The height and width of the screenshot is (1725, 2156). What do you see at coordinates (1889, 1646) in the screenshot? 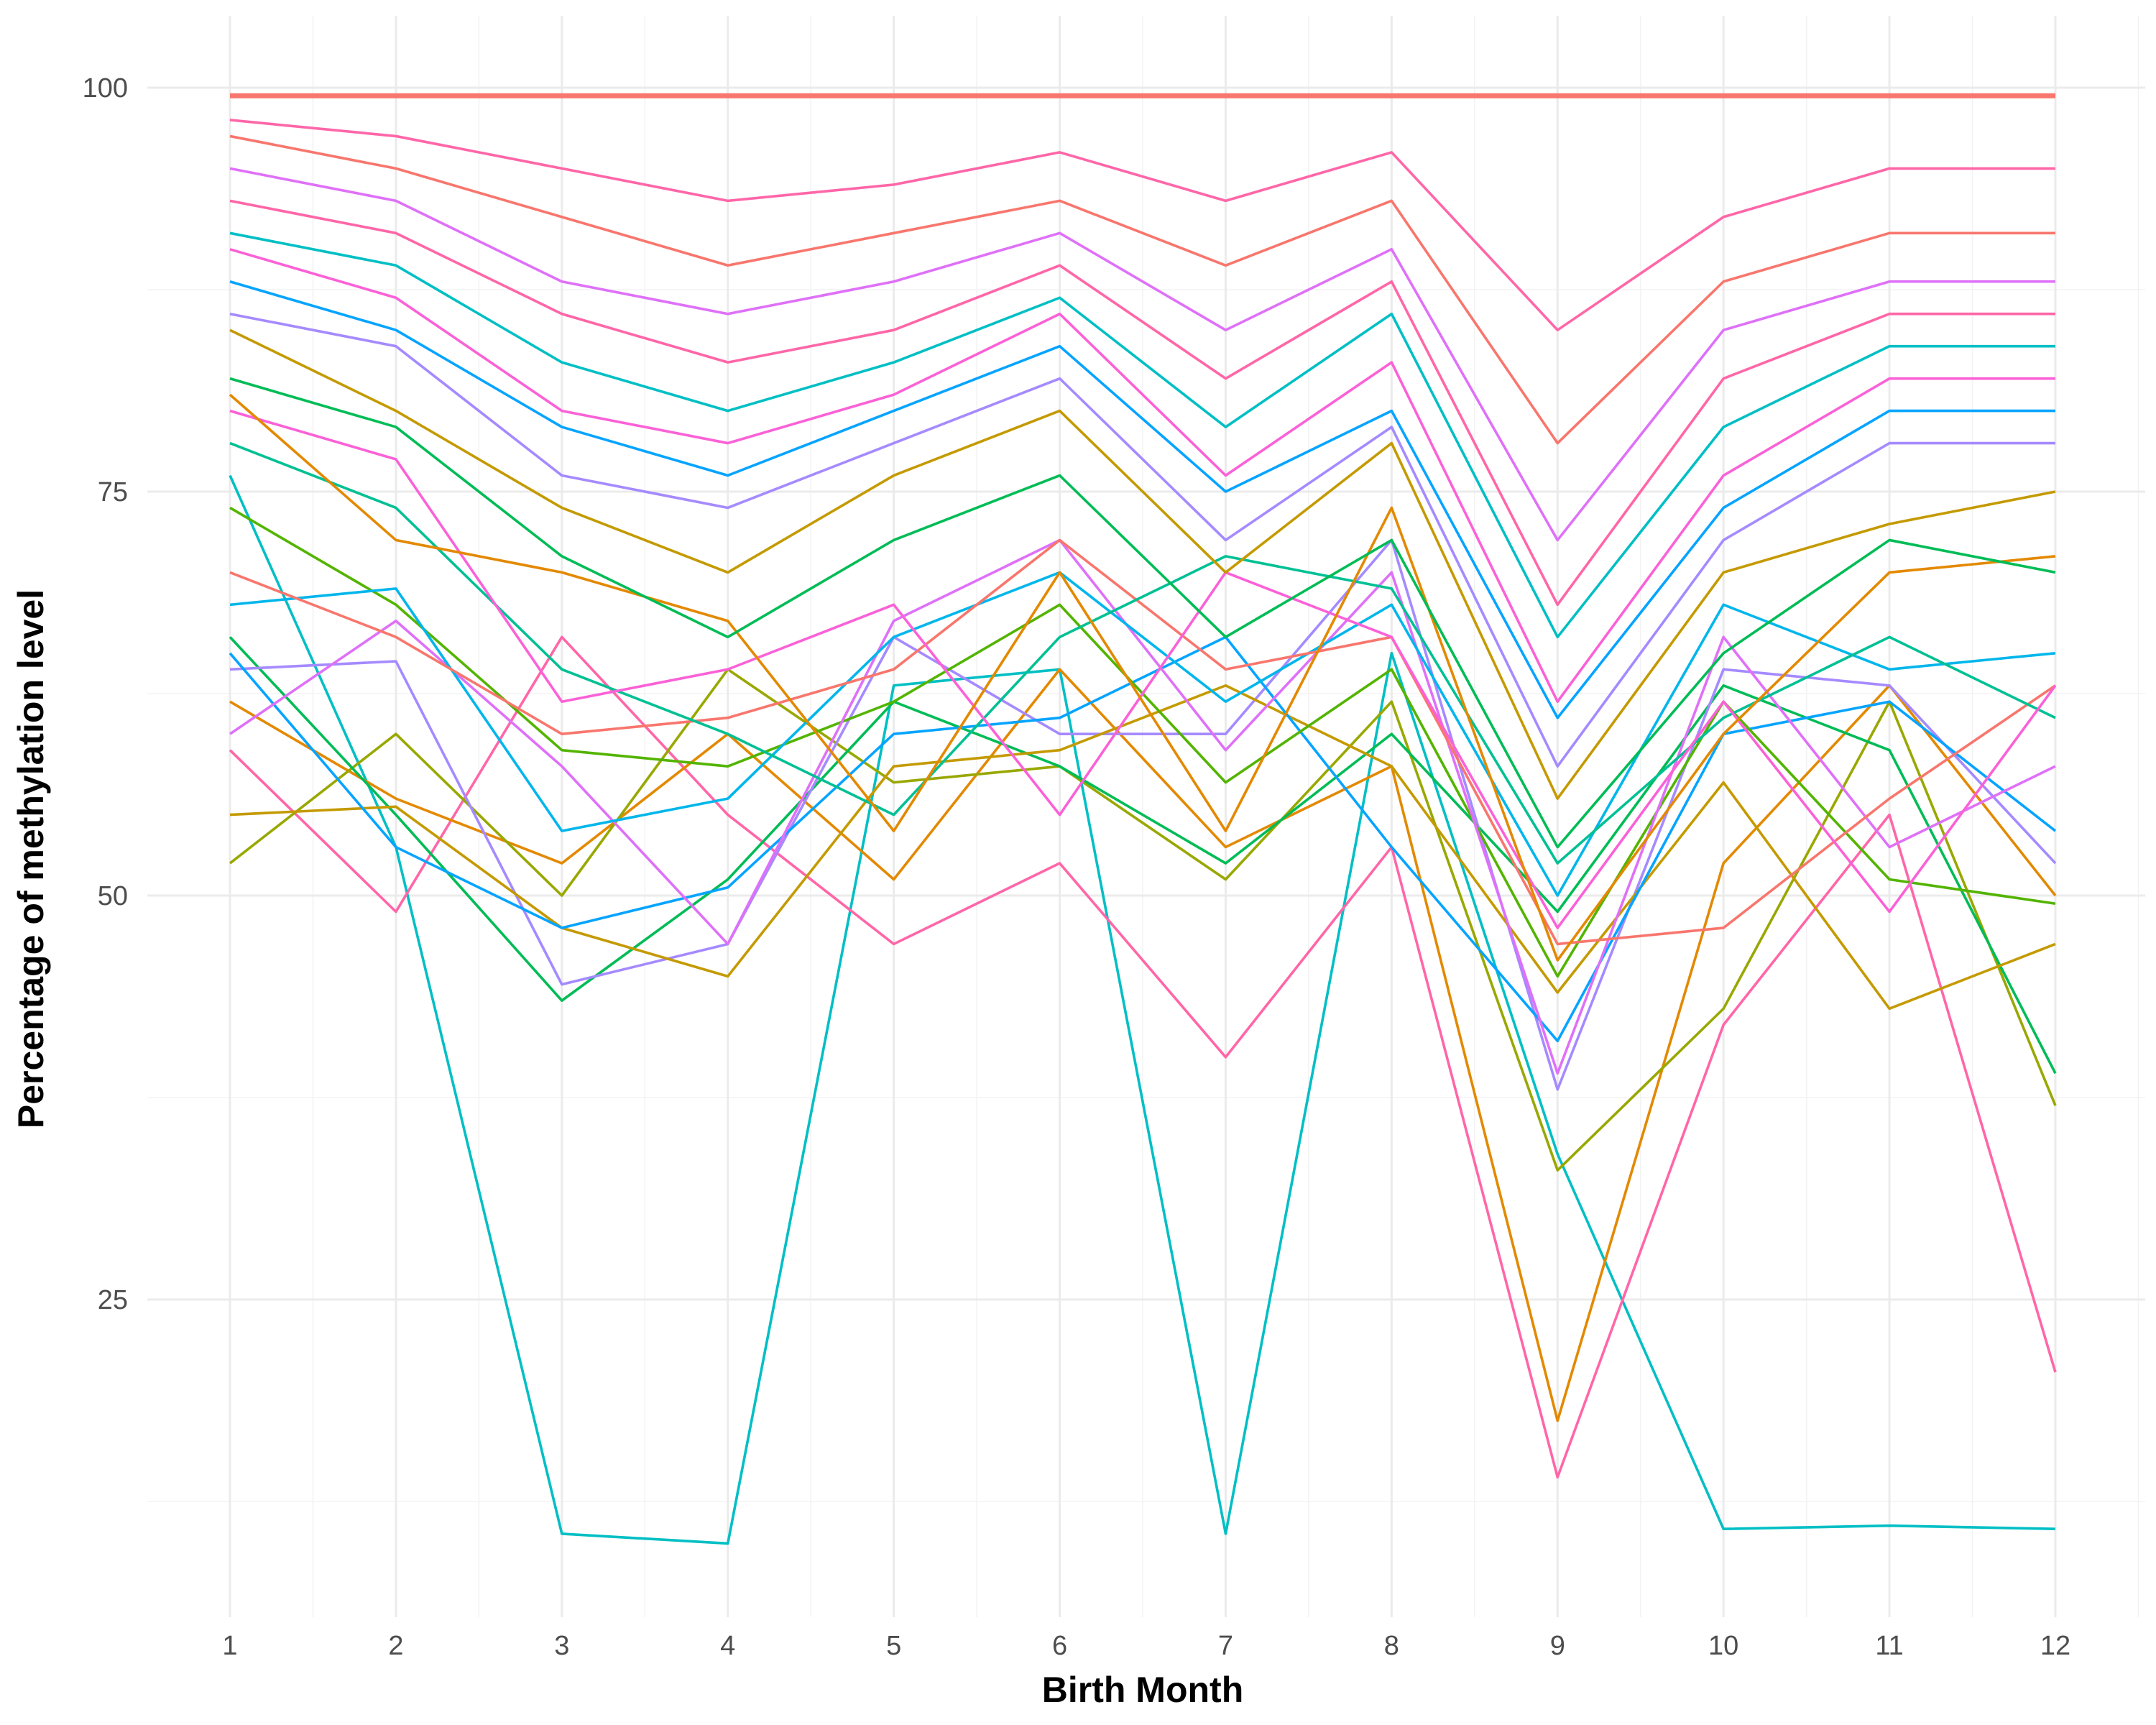
I see `x-tick-label: 11` at bounding box center [1889, 1646].